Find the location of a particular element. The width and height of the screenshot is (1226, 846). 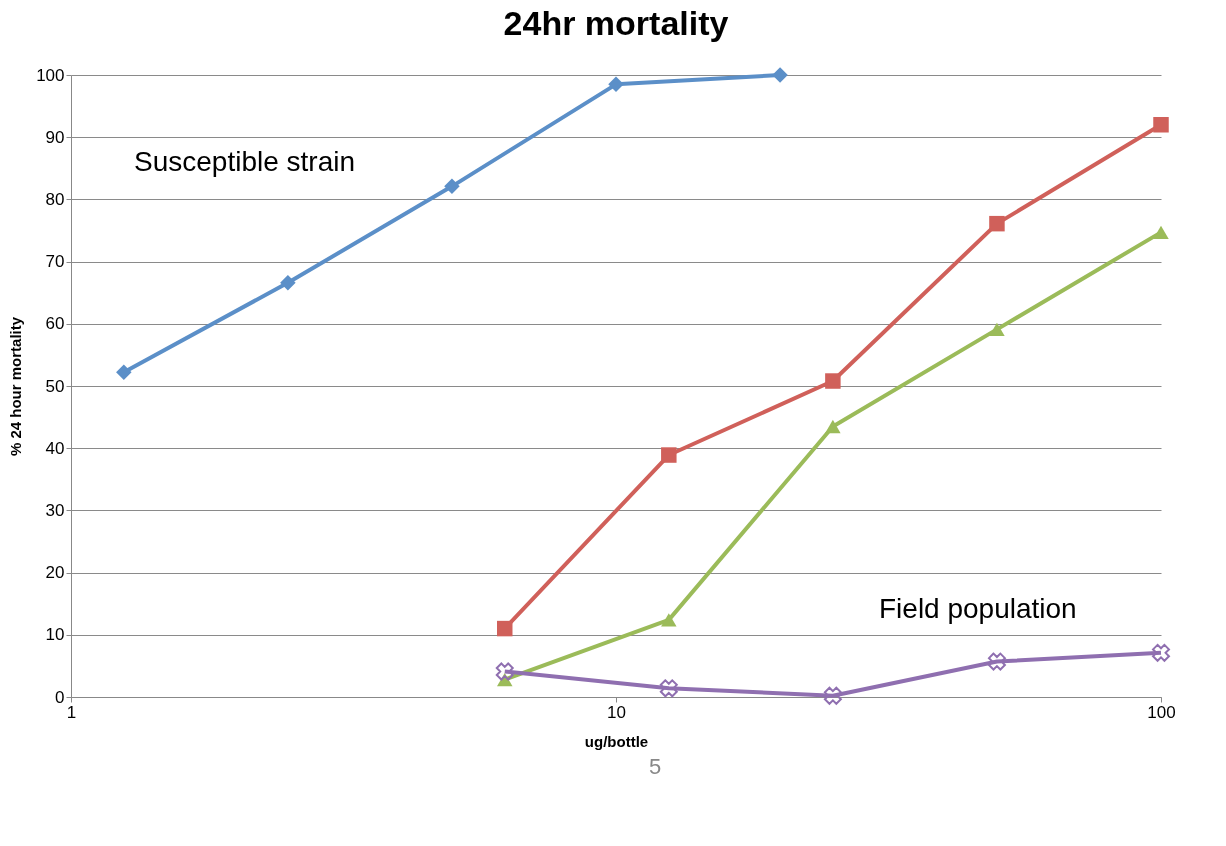

y-tick-label: 40 is located at coordinates (55, 448).